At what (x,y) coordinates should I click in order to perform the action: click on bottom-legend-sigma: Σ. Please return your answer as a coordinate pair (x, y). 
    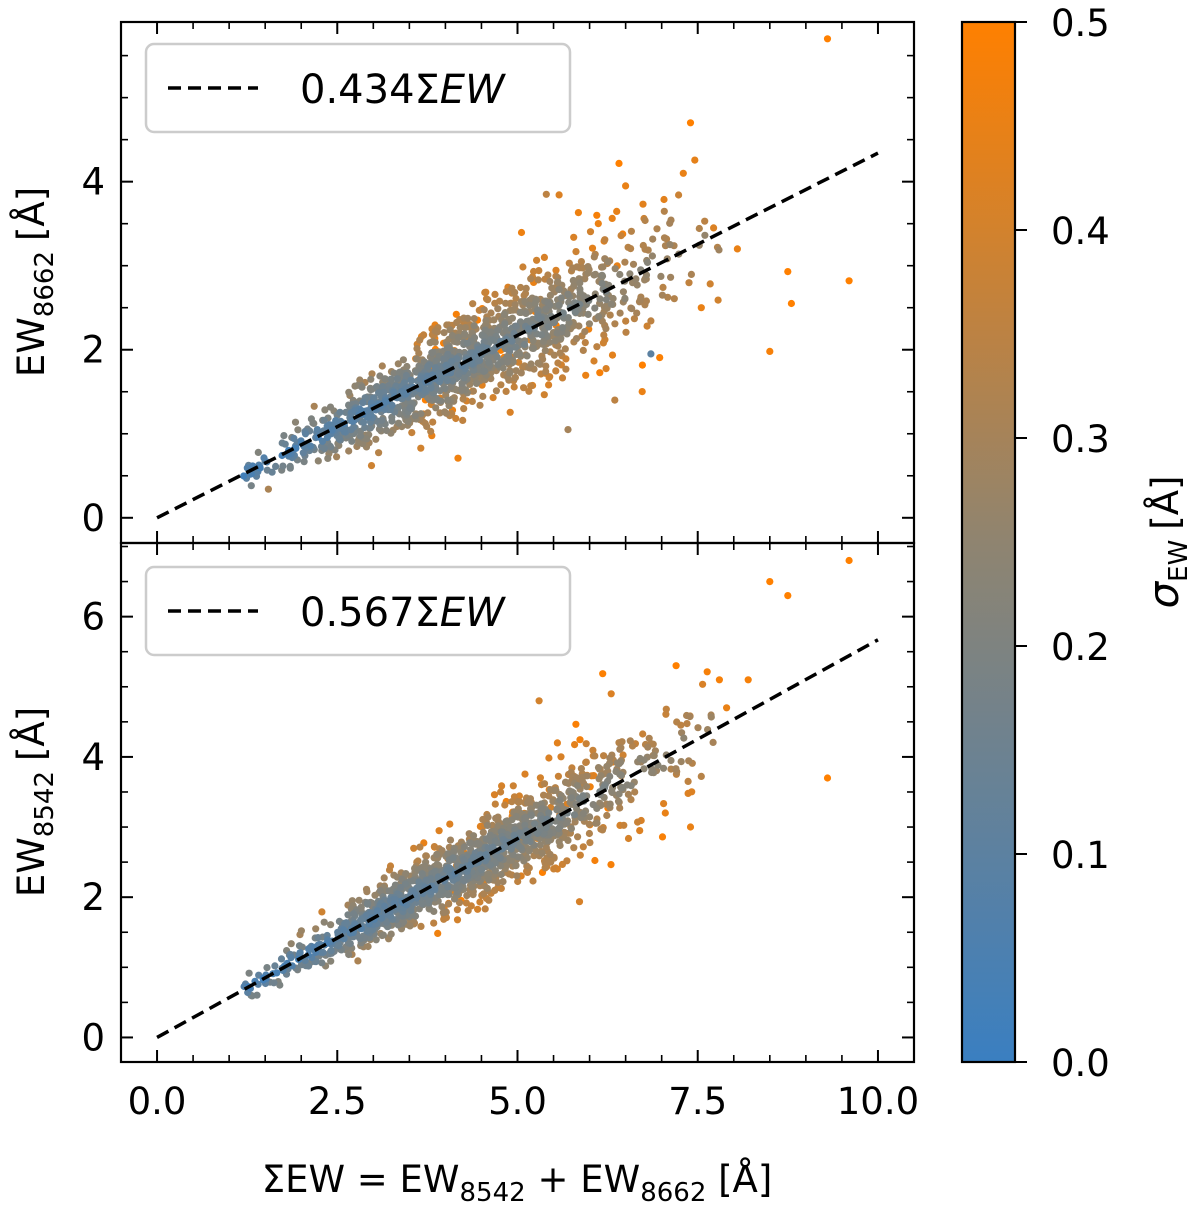
    Looking at the image, I should click on (427, 613).